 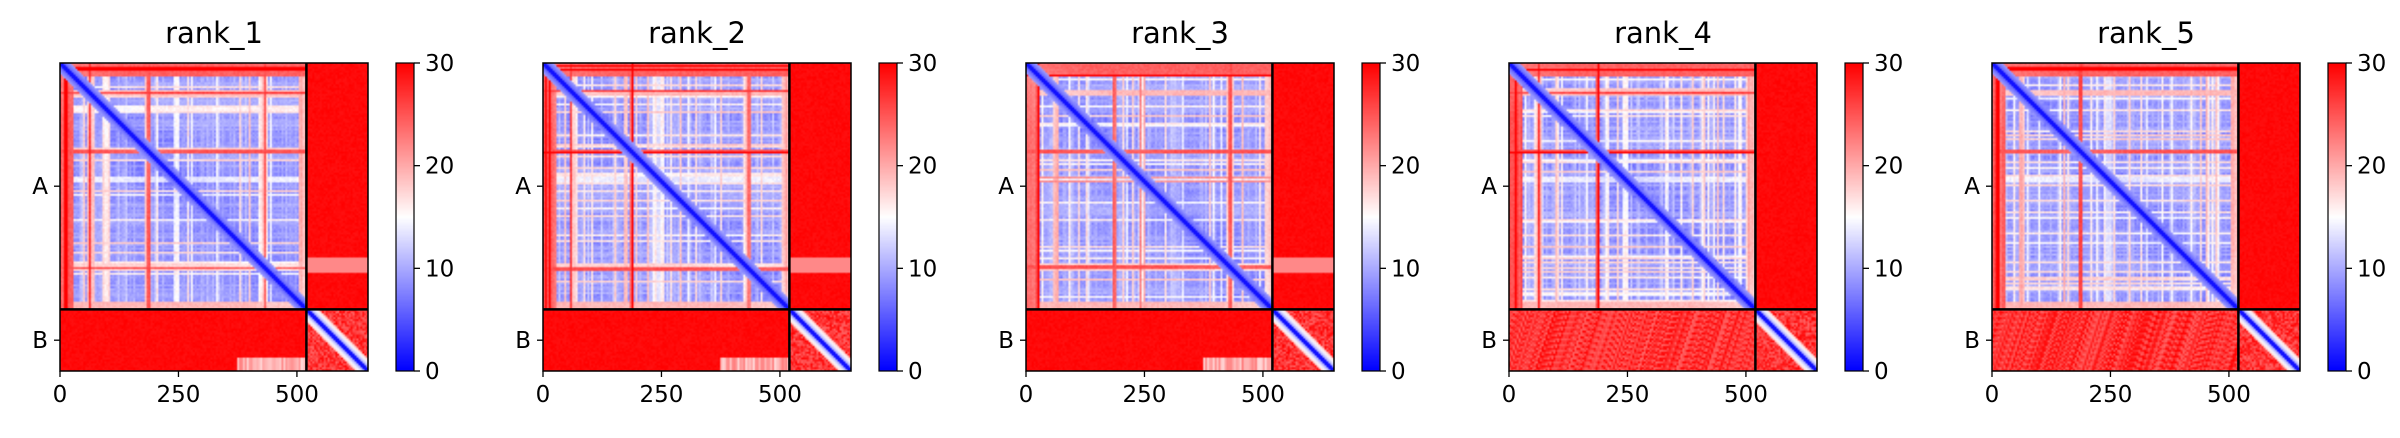 What do you see at coordinates (1180, 33) in the screenshot?
I see `panel-title: rank_3` at bounding box center [1180, 33].